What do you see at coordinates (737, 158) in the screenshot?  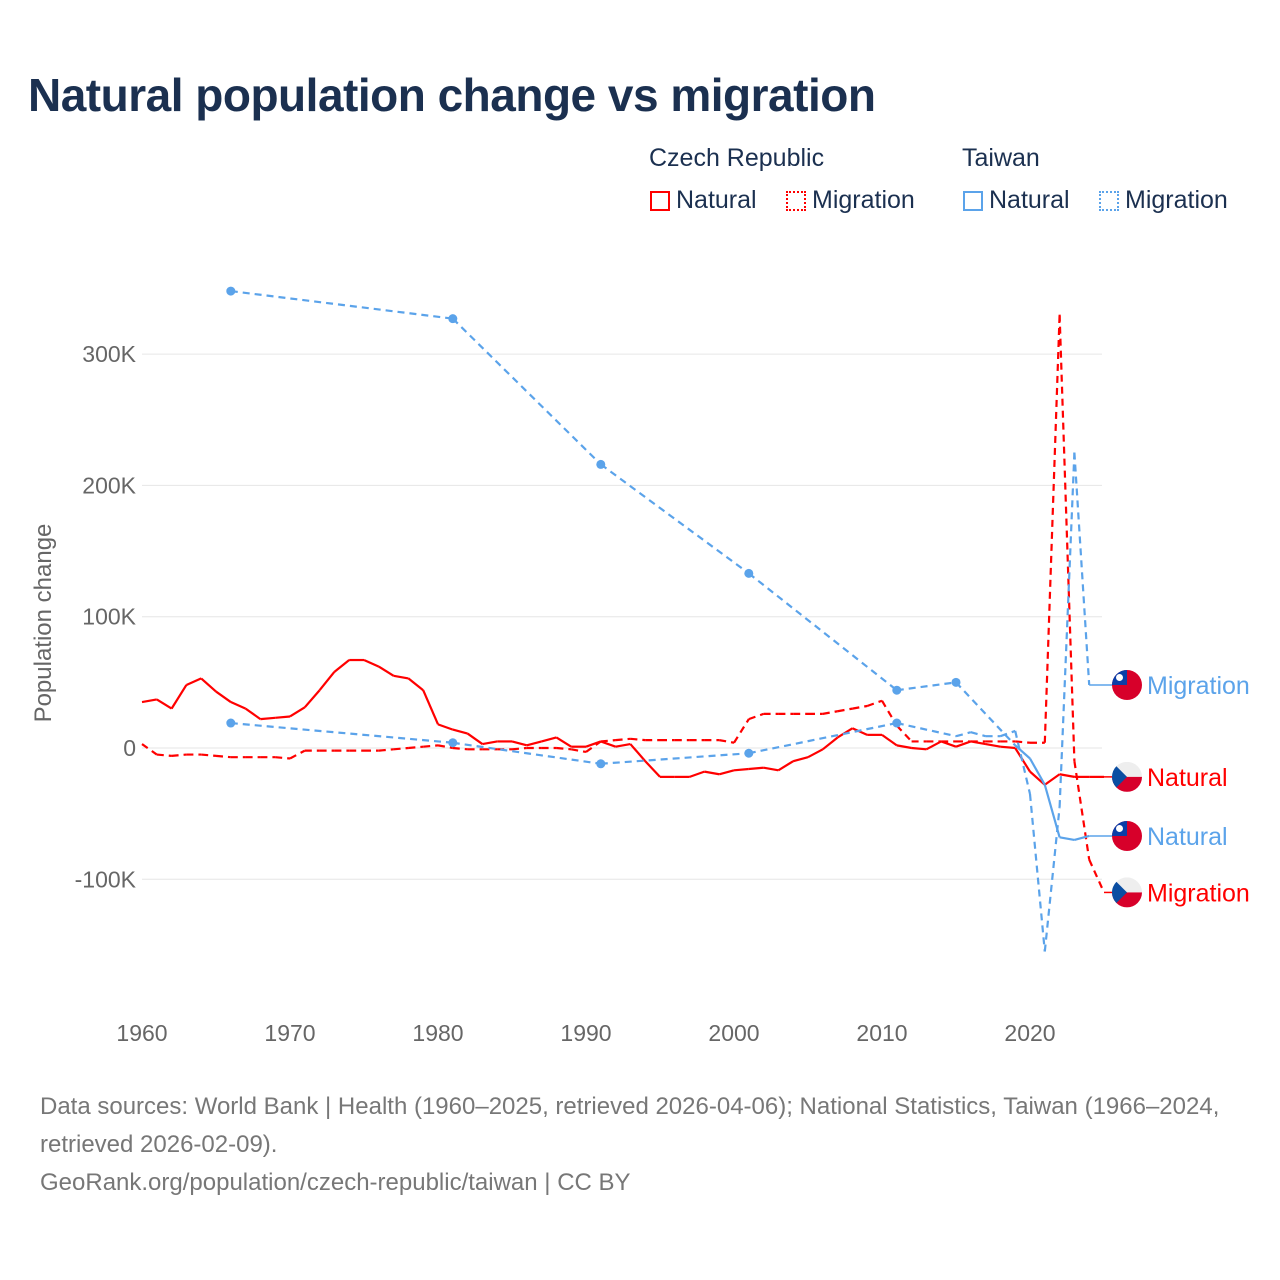 I see `legend-group-czech: Czech Republic` at bounding box center [737, 158].